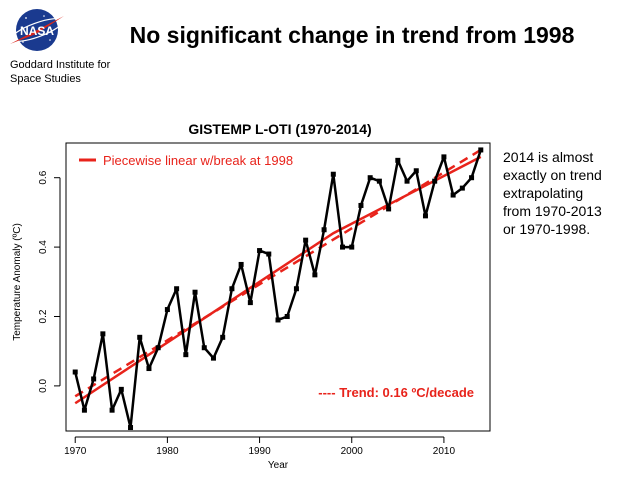 Image resolution: width=640 pixels, height=479 pixels. I want to click on x-tick-label: 1980, so click(167, 451).